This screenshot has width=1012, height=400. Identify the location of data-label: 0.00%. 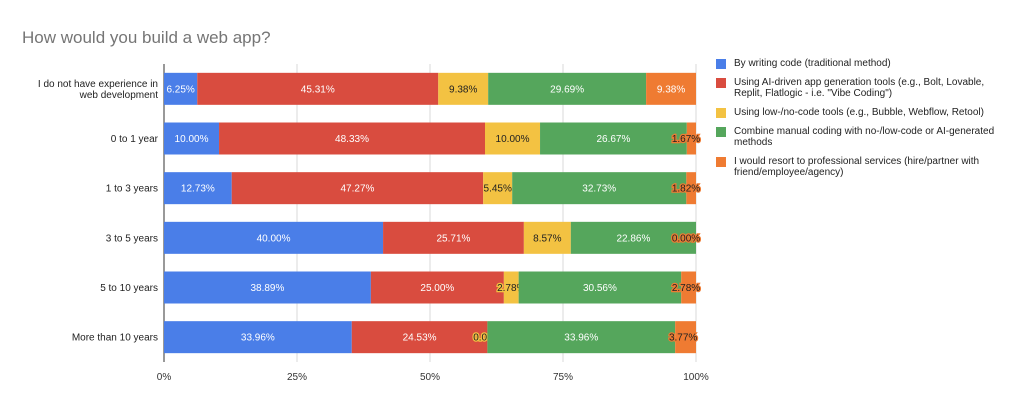
(686, 238).